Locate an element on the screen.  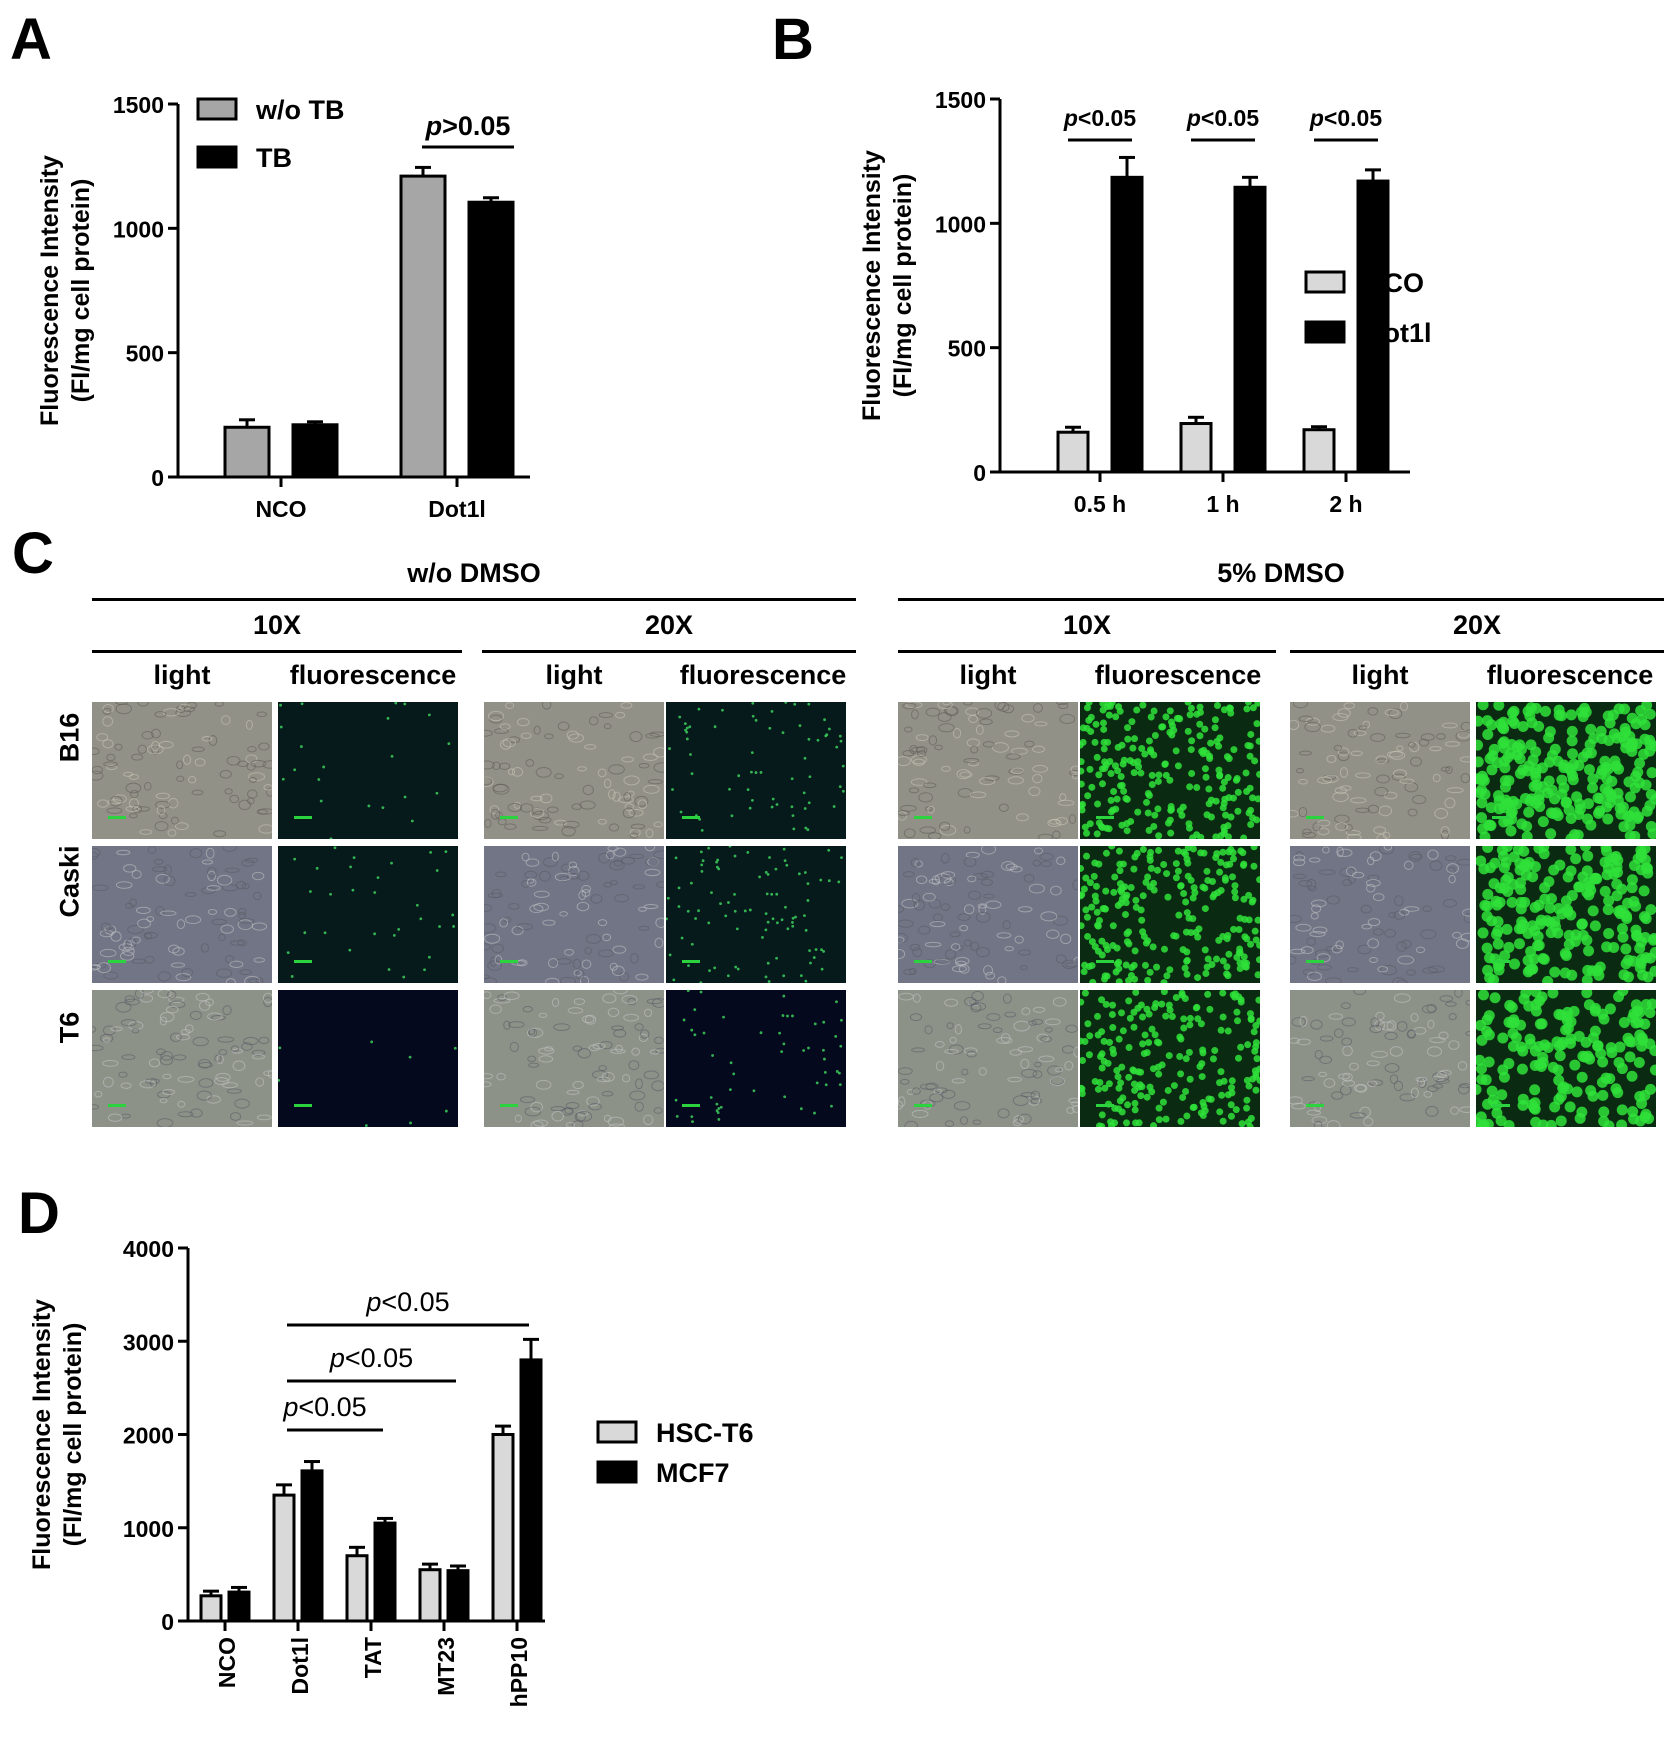
y-axis-label: Fluorescence Intensity is located at coordinates (42, 1434).